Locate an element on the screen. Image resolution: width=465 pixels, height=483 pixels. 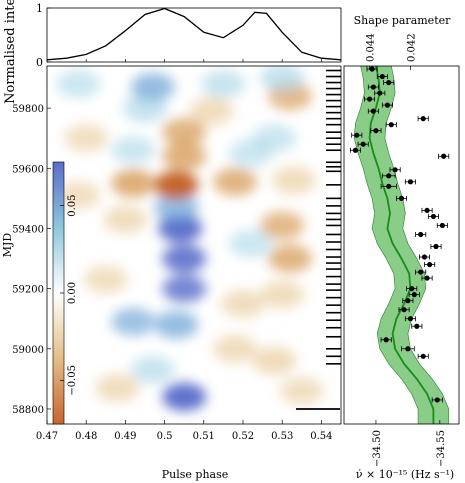
colorbar-tick-label: 0.00 is located at coordinates (72, 293).